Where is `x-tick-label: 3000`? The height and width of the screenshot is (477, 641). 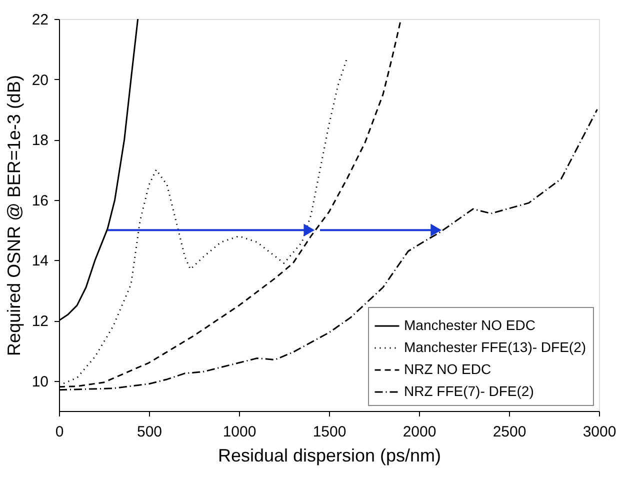 x-tick-label: 3000 is located at coordinates (599, 432).